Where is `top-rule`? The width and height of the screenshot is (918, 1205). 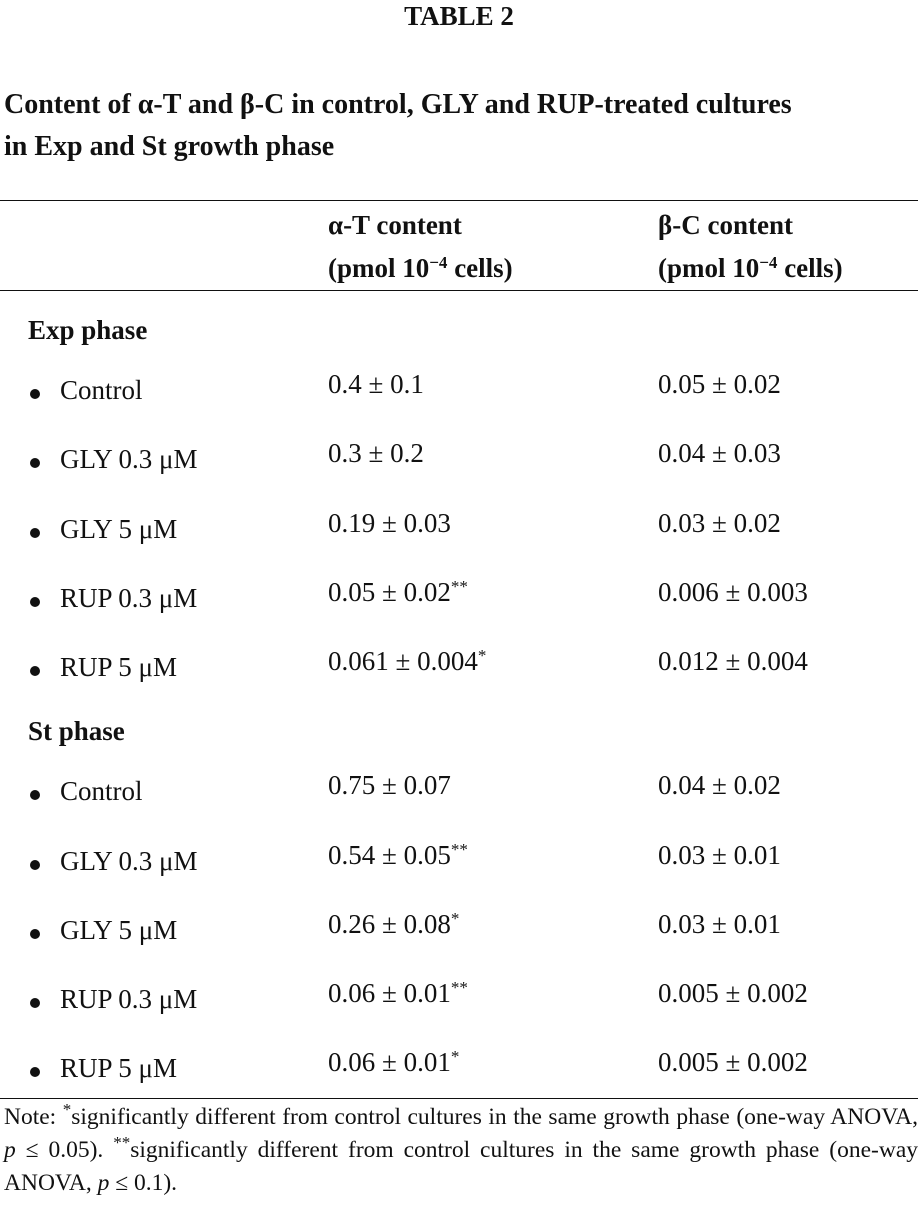 top-rule is located at coordinates (459, 200).